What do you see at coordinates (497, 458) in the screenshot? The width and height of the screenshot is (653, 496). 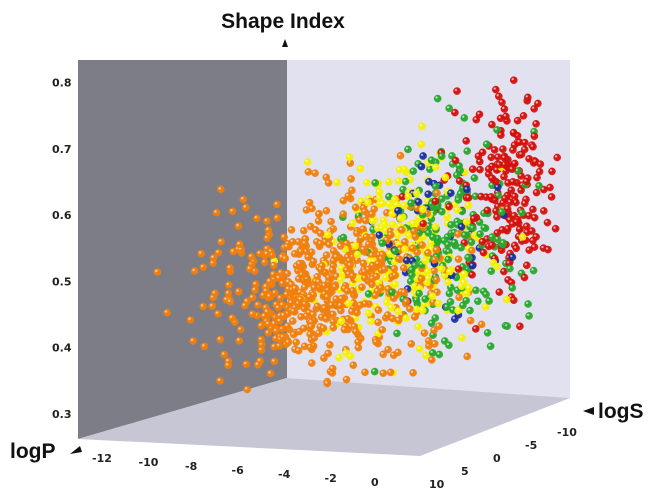 I see `y-tick-label: 0` at bounding box center [497, 458].